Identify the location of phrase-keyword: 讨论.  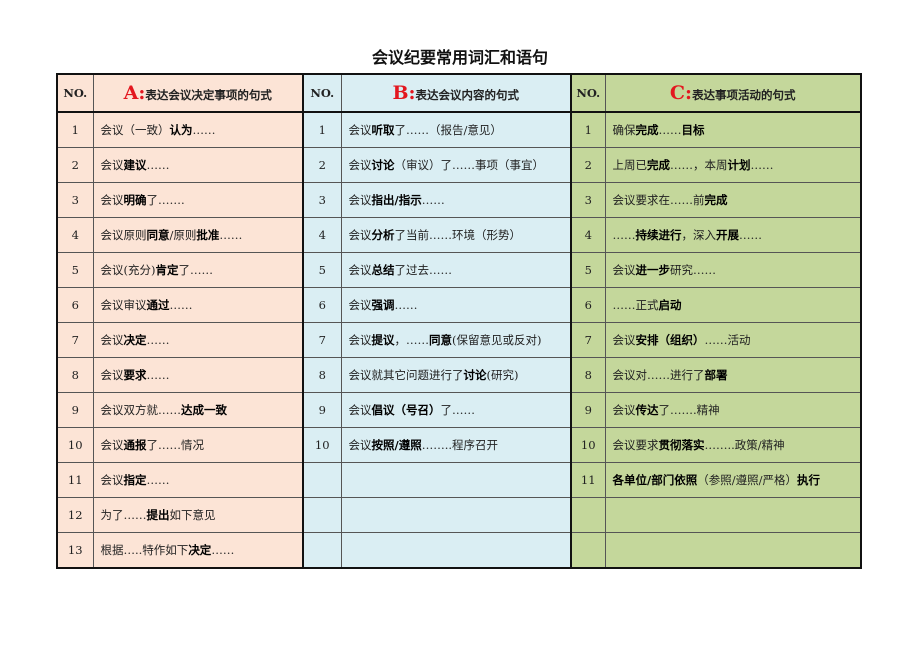
(383, 165).